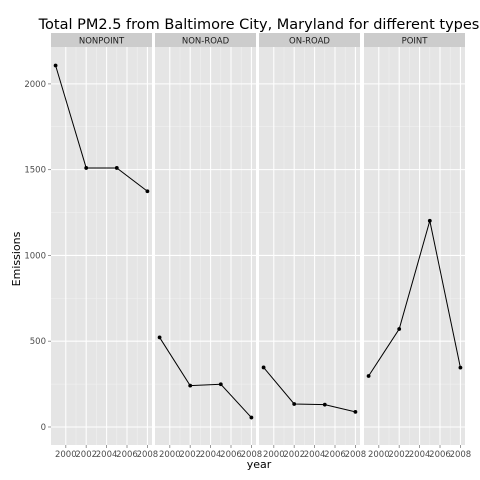  What do you see at coordinates (259, 464) in the screenshot?
I see `x-axis-title: year` at bounding box center [259, 464].